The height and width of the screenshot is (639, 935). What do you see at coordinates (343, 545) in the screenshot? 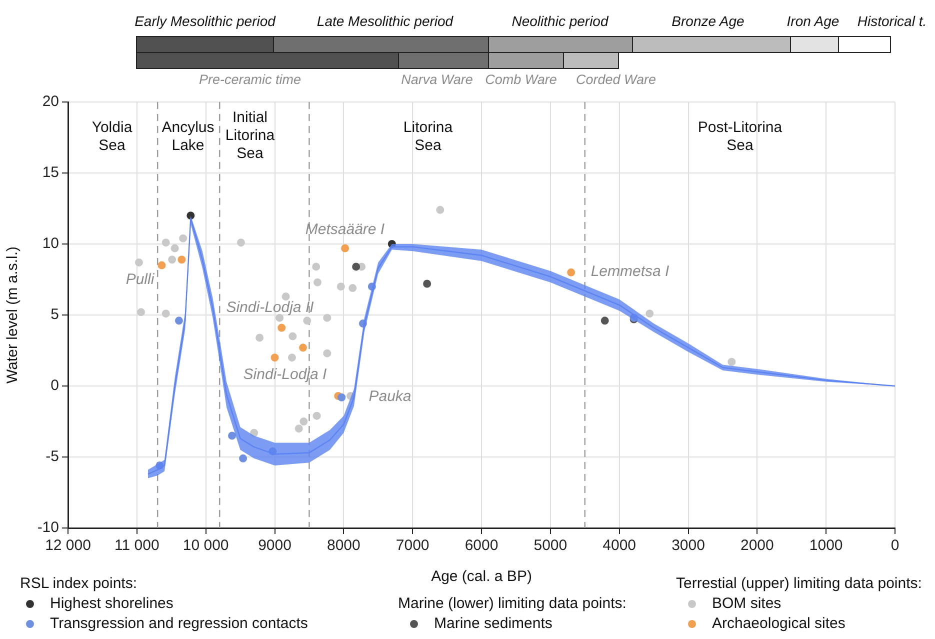
I see `x-tick-label: 8000` at bounding box center [343, 545].